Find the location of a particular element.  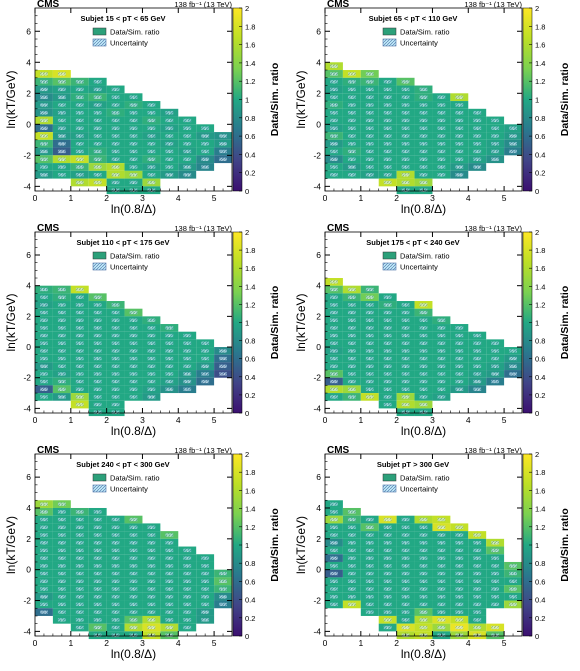

cell-value-label: 0.4 is located at coordinates (223, 374).